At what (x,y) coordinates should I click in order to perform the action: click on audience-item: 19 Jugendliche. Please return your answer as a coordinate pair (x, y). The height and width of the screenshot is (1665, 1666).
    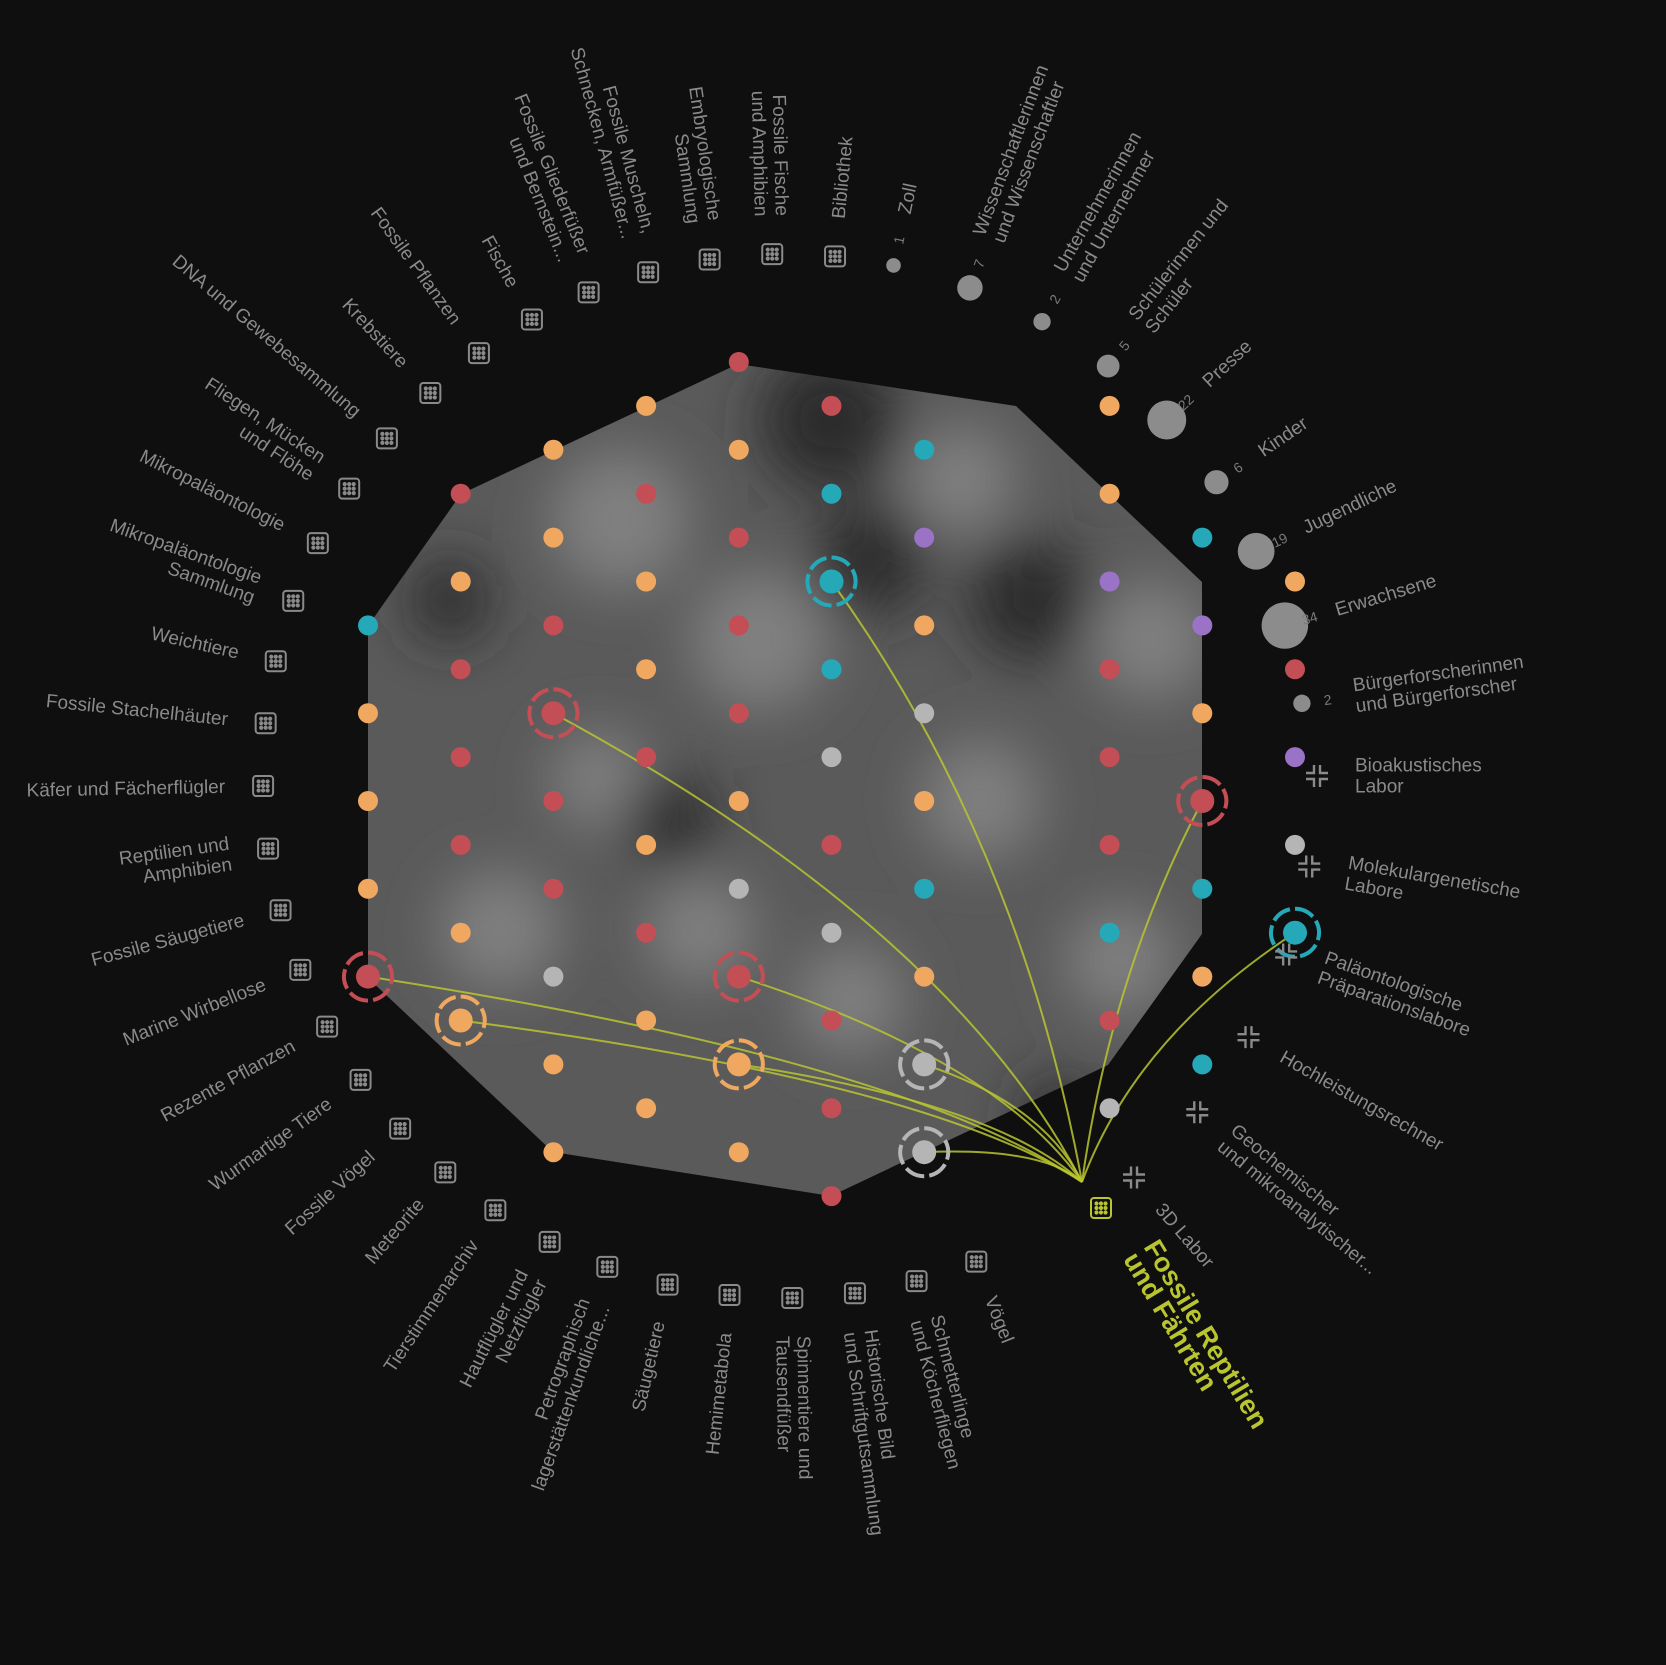
    Looking at the image, I should click on (1318, 523).